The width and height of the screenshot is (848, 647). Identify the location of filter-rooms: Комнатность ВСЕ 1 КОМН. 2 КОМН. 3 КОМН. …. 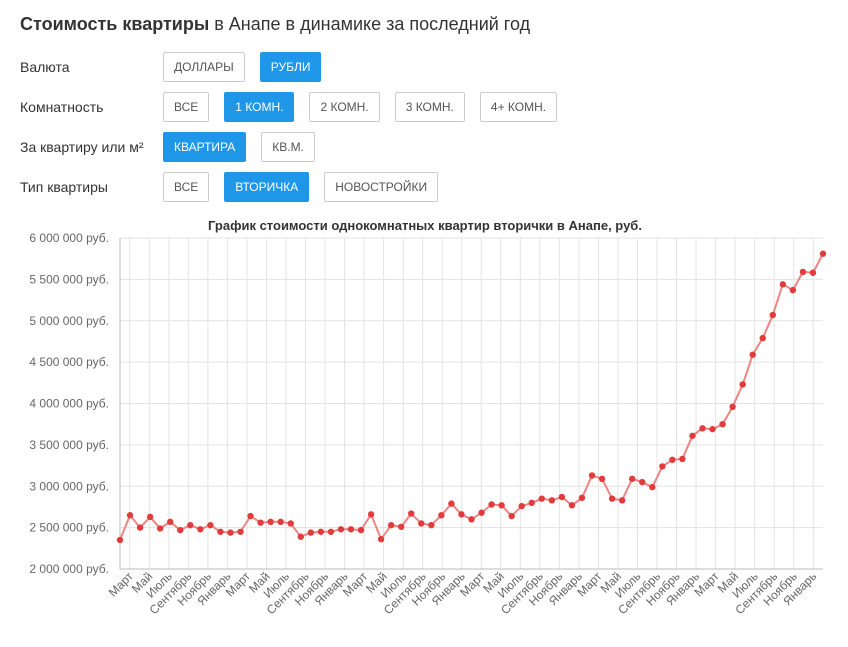
(296, 107).